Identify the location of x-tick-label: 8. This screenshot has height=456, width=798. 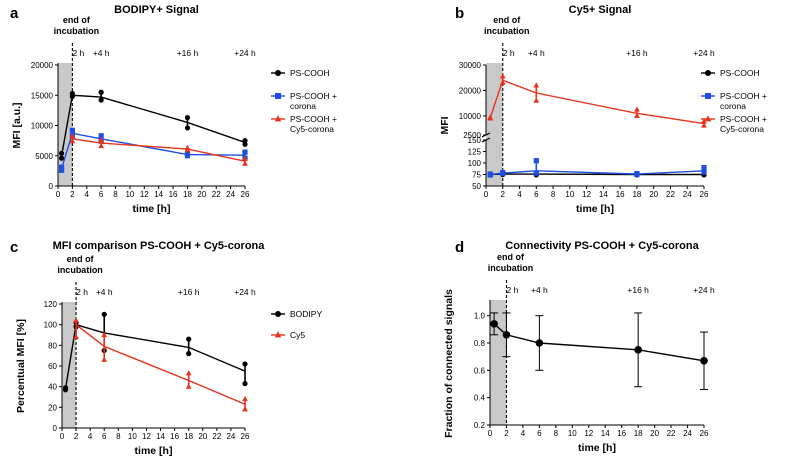
(556, 433).